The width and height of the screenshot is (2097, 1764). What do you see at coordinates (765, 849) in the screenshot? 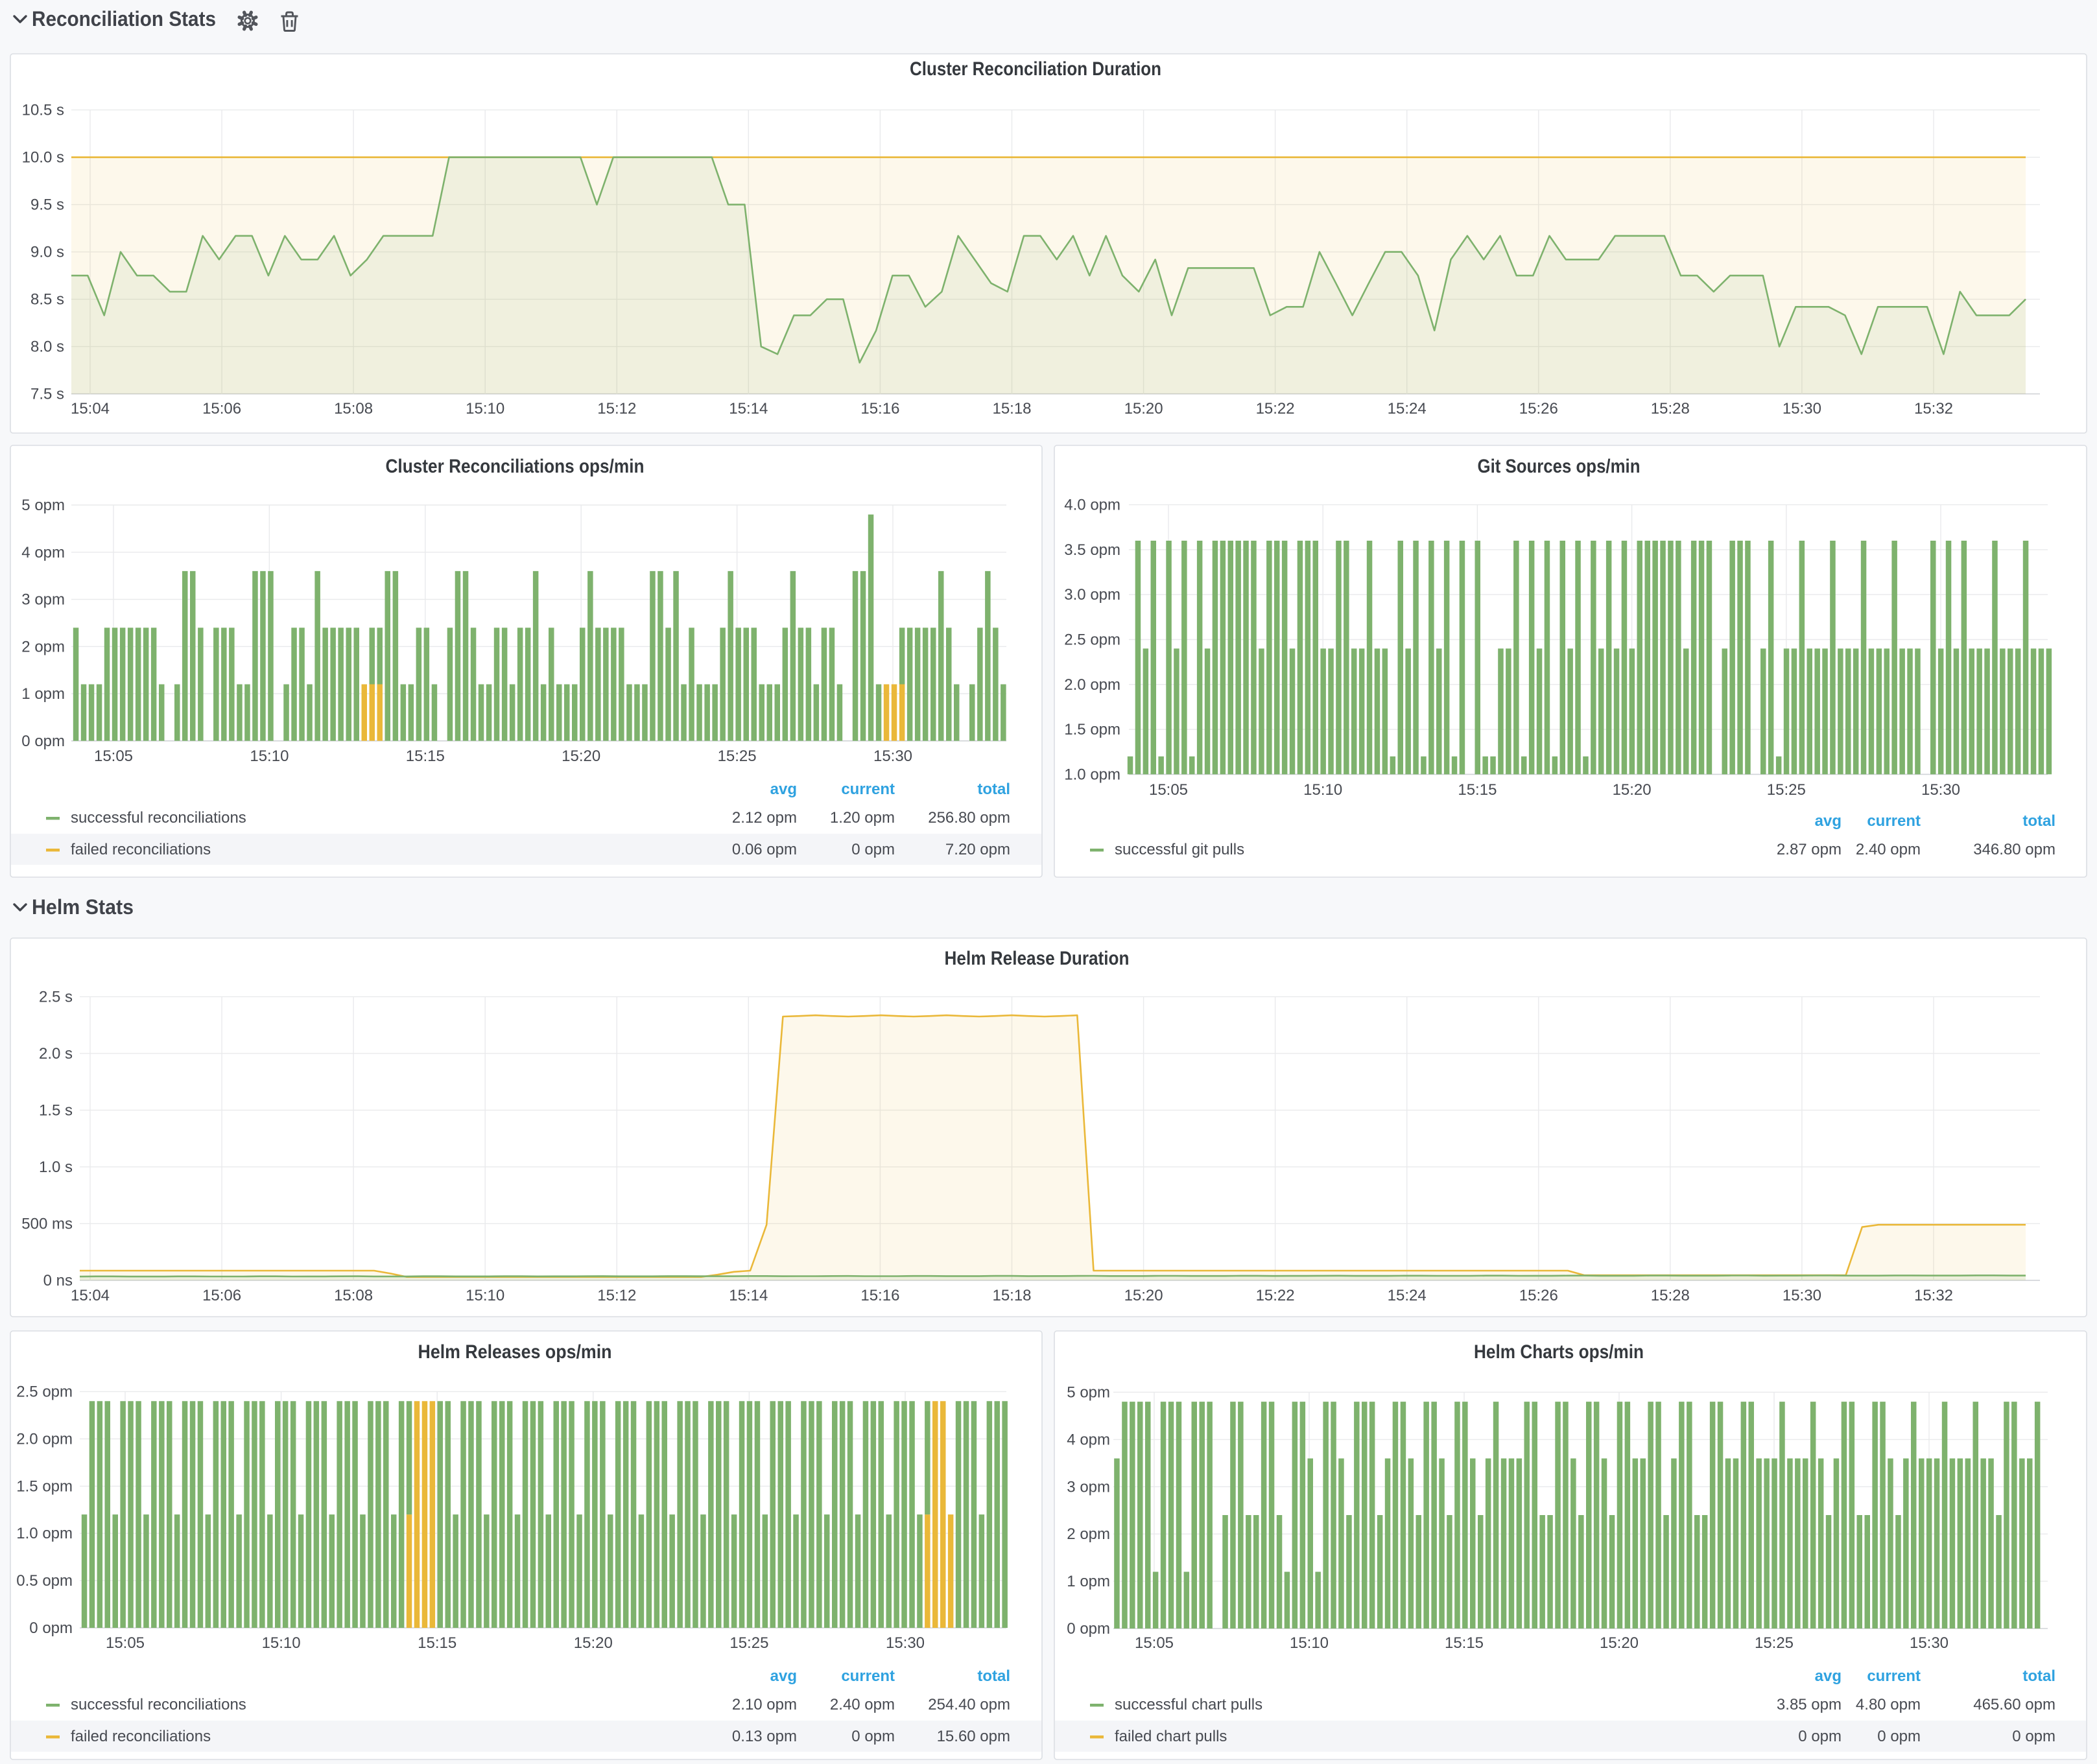
I see `svg-text: 0.06 opm` at bounding box center [765, 849].